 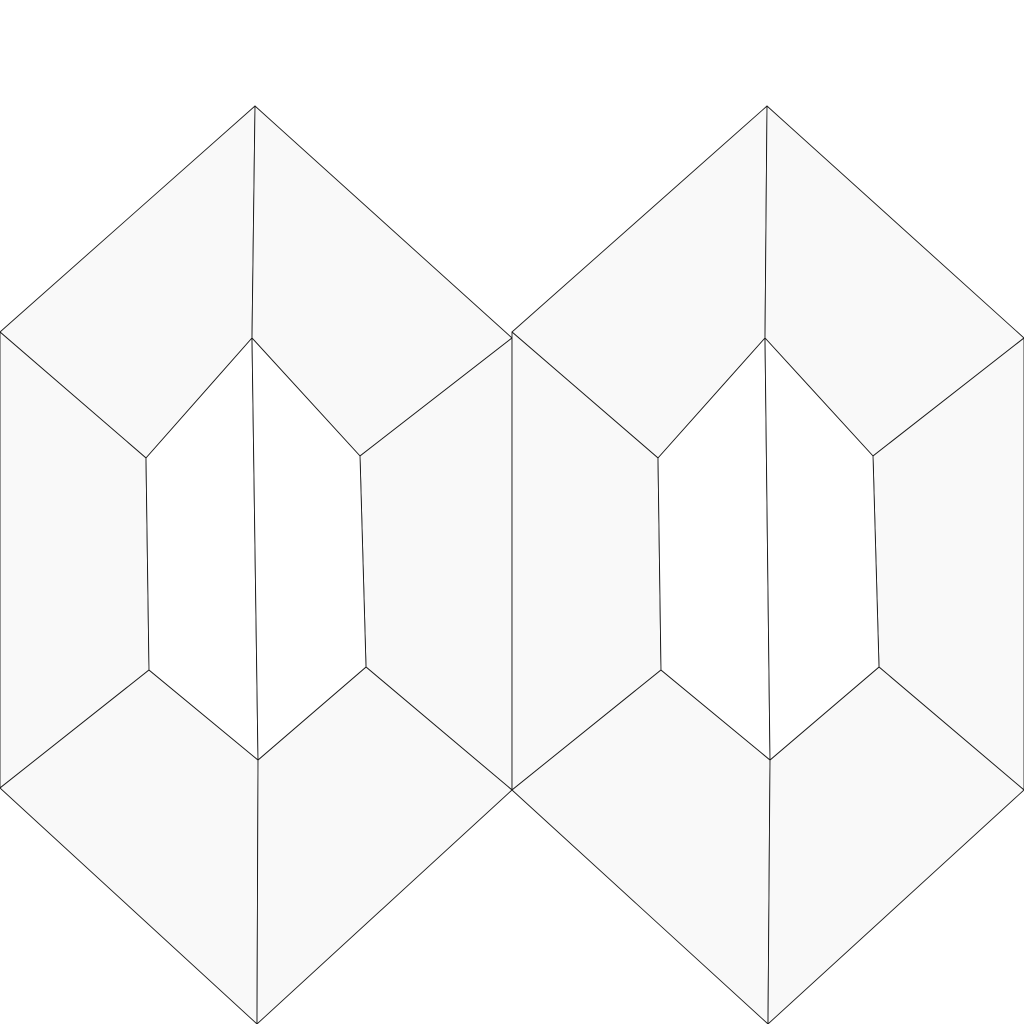 I want to click on right-inner-right-facet, so click(x=822, y=549).